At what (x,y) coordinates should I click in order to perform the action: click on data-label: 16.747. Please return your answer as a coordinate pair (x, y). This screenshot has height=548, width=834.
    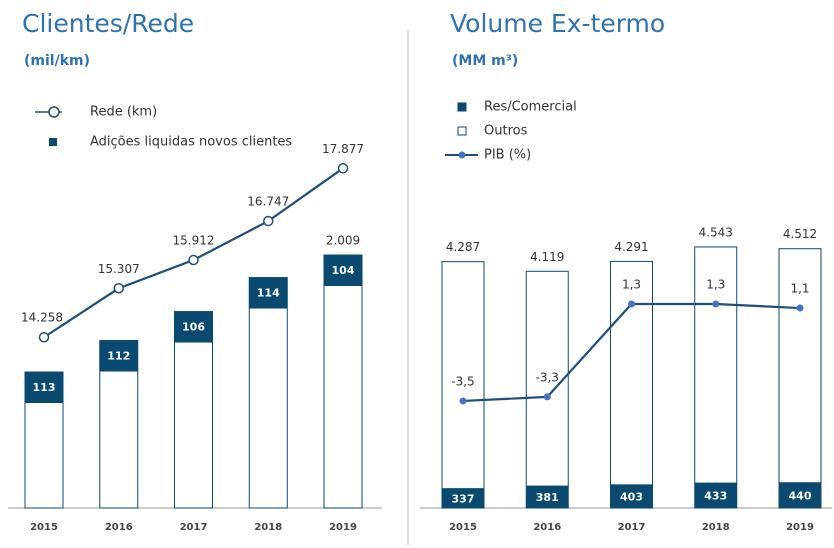
    Looking at the image, I should click on (268, 202).